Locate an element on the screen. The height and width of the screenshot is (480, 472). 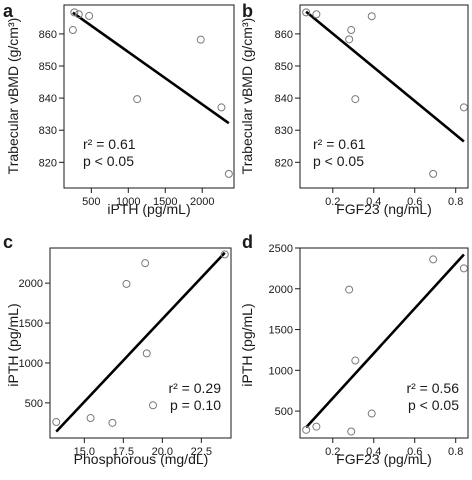
x-axis-label: FGF23 (ng/mL) is located at coordinates (384, 209).